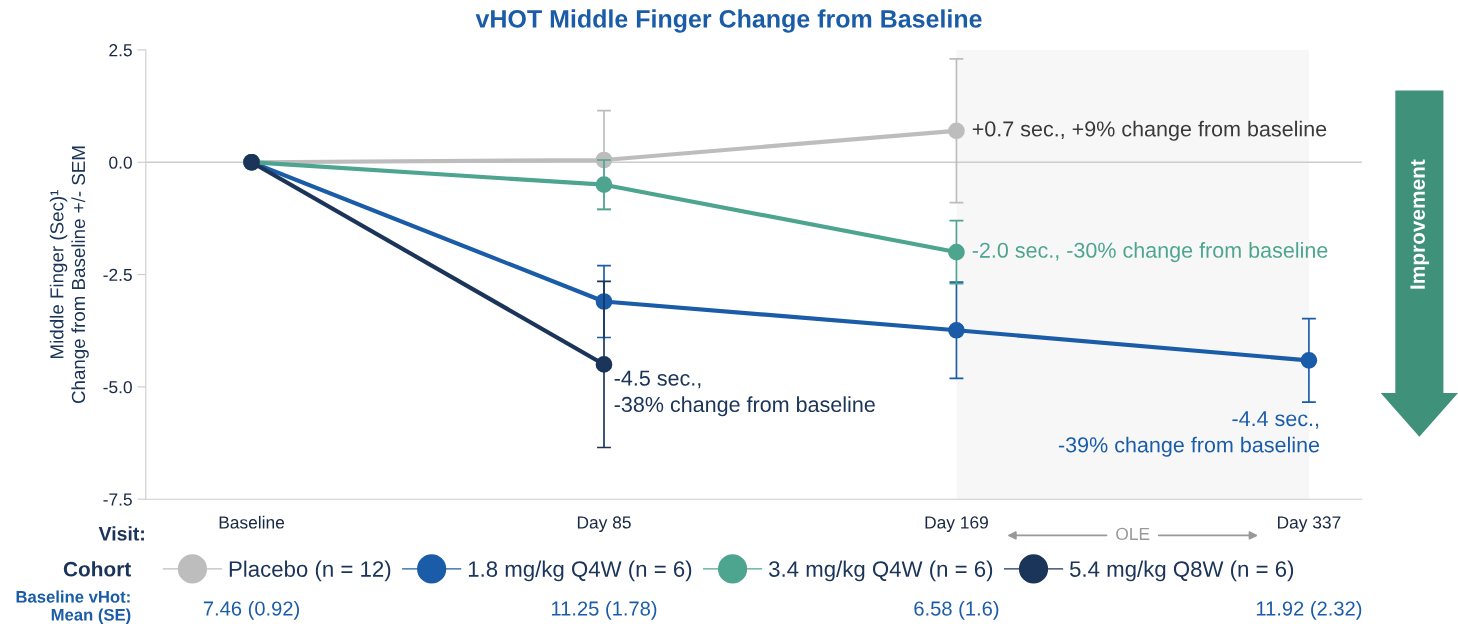 The height and width of the screenshot is (624, 1458). I want to click on text: 6.58 (1.6), so click(956, 610).